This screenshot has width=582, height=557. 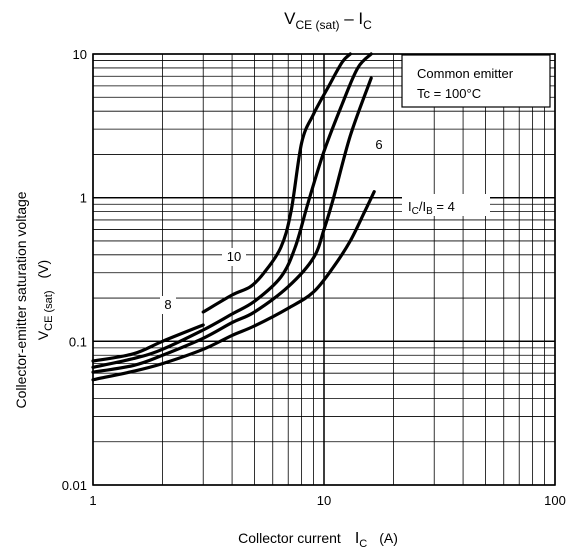 What do you see at coordinates (80, 54) in the screenshot?
I see `y-tick-label: 10` at bounding box center [80, 54].